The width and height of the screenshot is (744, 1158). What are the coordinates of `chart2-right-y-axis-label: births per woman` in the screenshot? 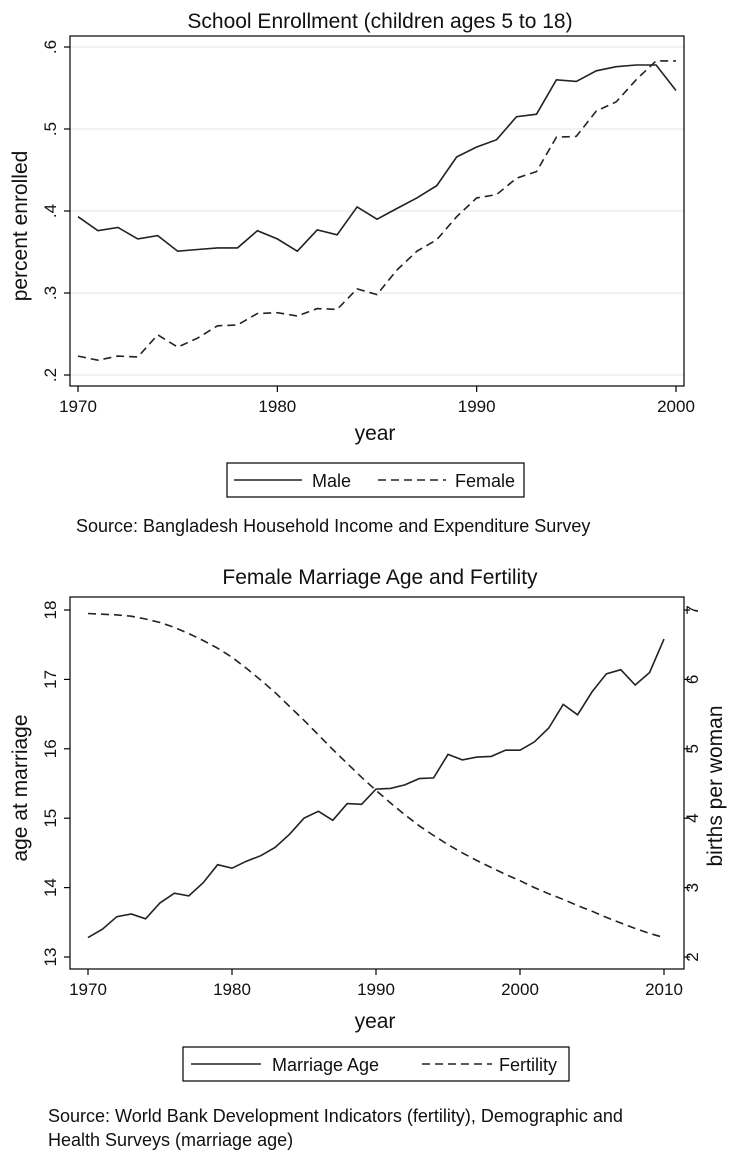 It's located at (715, 785).